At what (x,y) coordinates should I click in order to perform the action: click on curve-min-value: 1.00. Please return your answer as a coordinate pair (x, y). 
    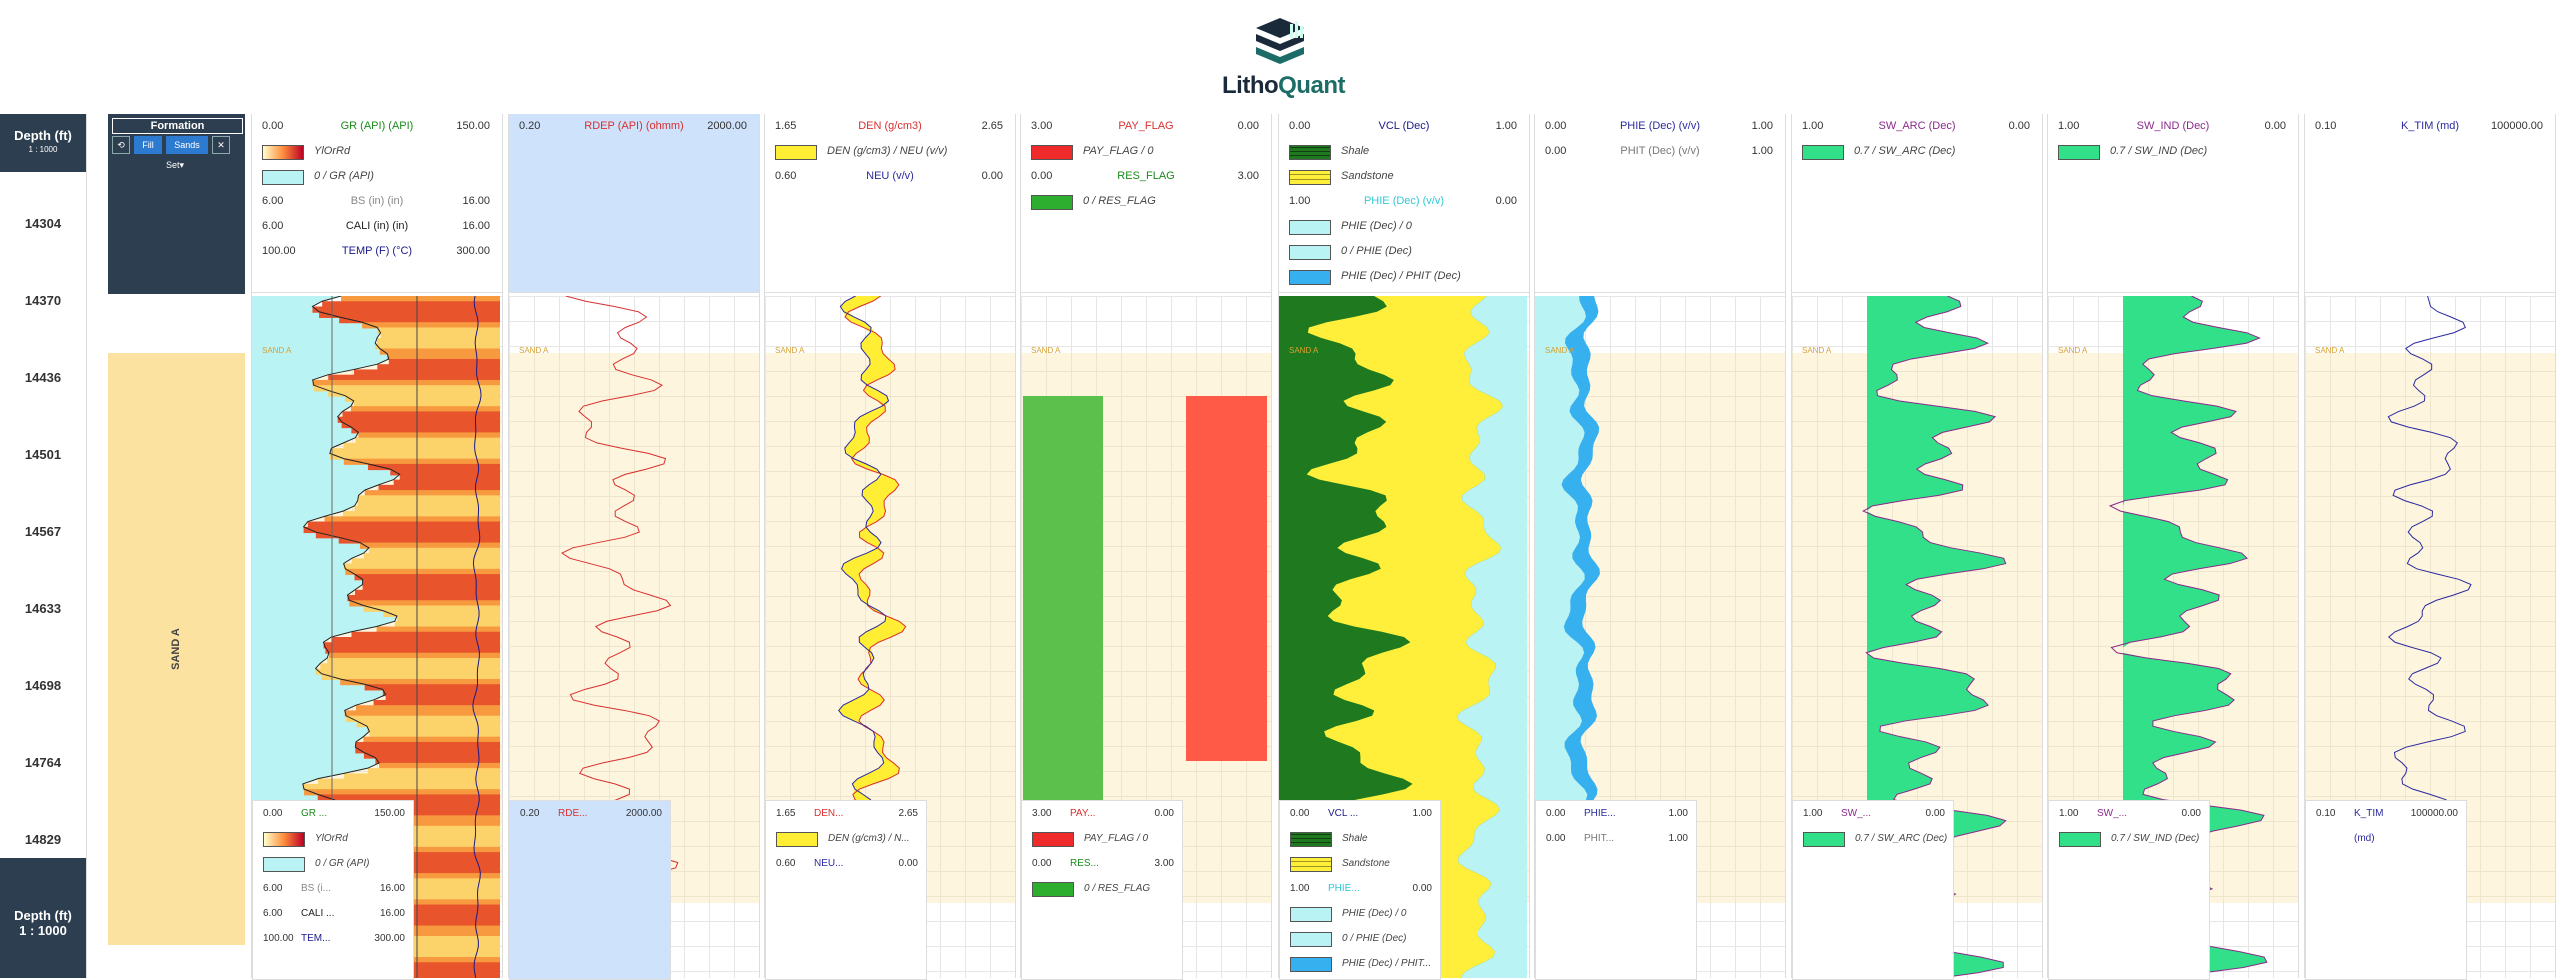
    Looking at the image, I should click on (1813, 813).